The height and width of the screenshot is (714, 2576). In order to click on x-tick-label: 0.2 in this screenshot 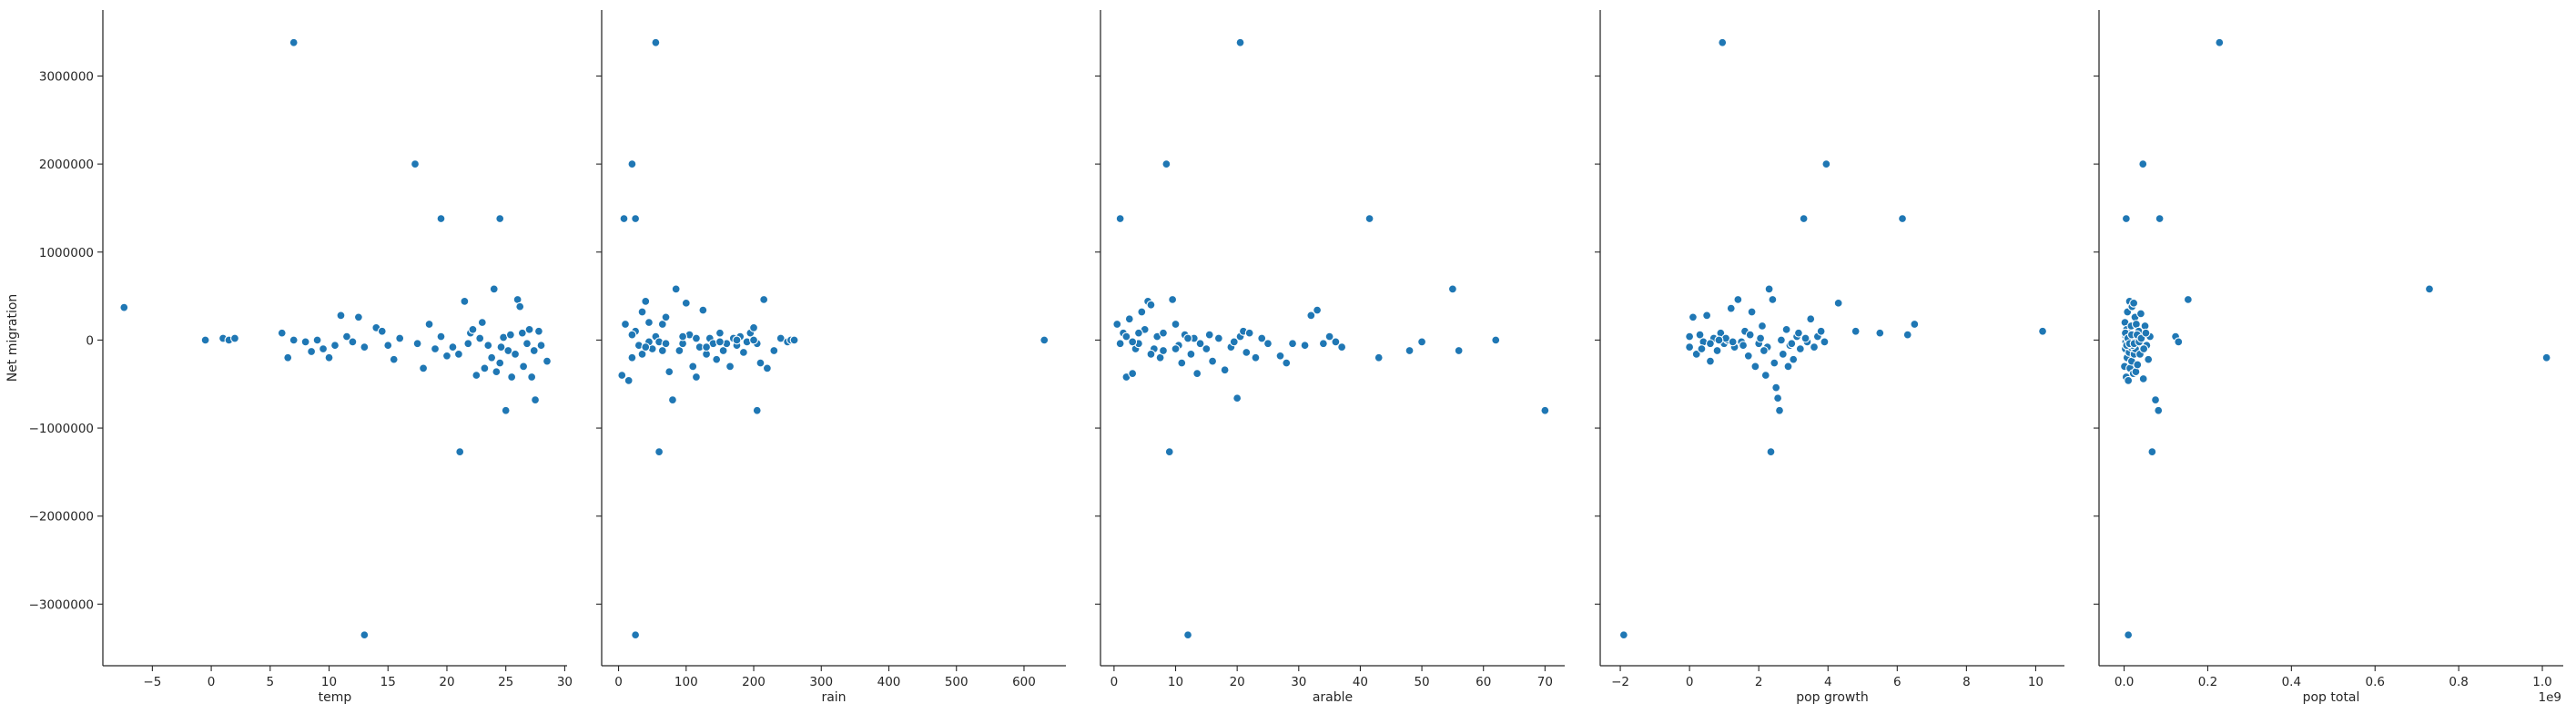, I will do `click(2207, 682)`.